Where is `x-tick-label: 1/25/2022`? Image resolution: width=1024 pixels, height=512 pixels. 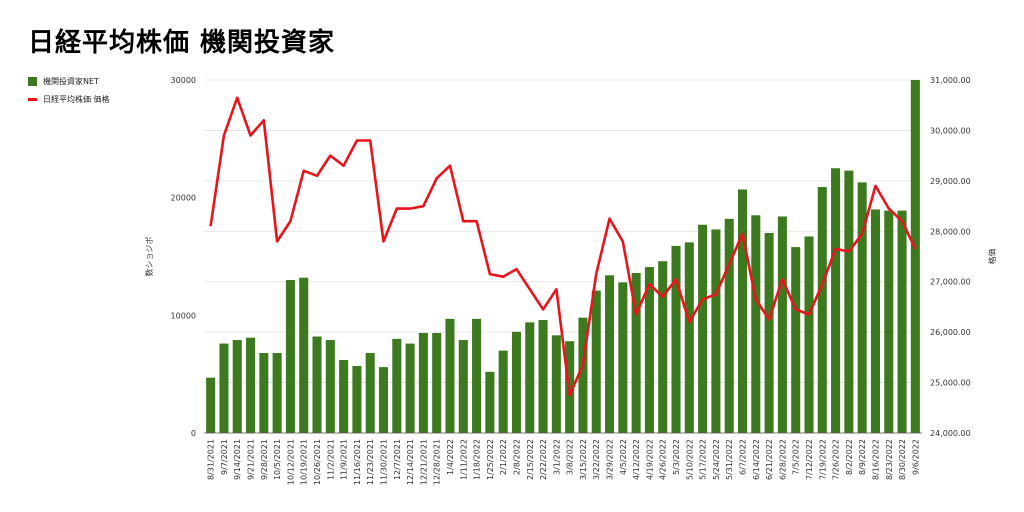 x-tick-label: 1/25/2022 is located at coordinates (490, 459).